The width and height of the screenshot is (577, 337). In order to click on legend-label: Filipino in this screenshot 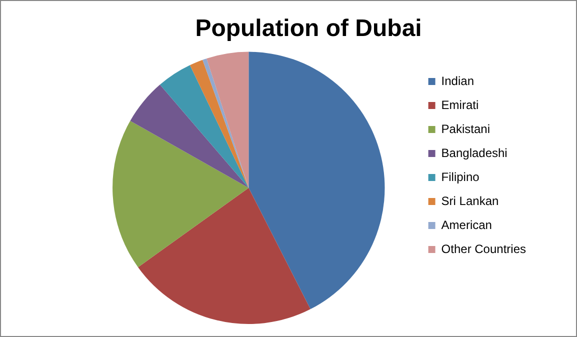, I will do `click(460, 177)`.